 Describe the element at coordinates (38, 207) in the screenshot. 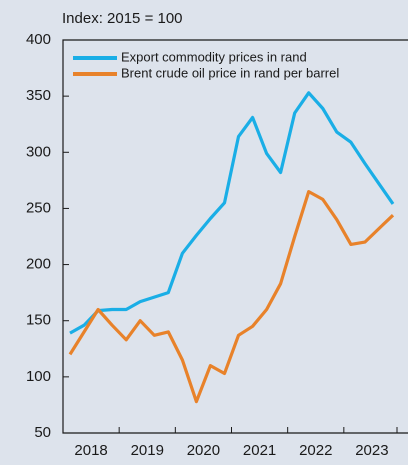

I see `y-tick-label: 250` at that location.